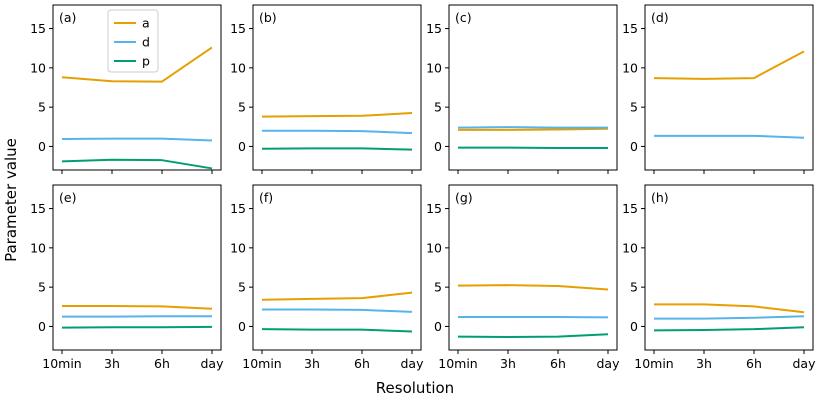 The width and height of the screenshot is (831, 402). Describe the element at coordinates (133, 41) in the screenshot. I see `legend: adp` at that location.